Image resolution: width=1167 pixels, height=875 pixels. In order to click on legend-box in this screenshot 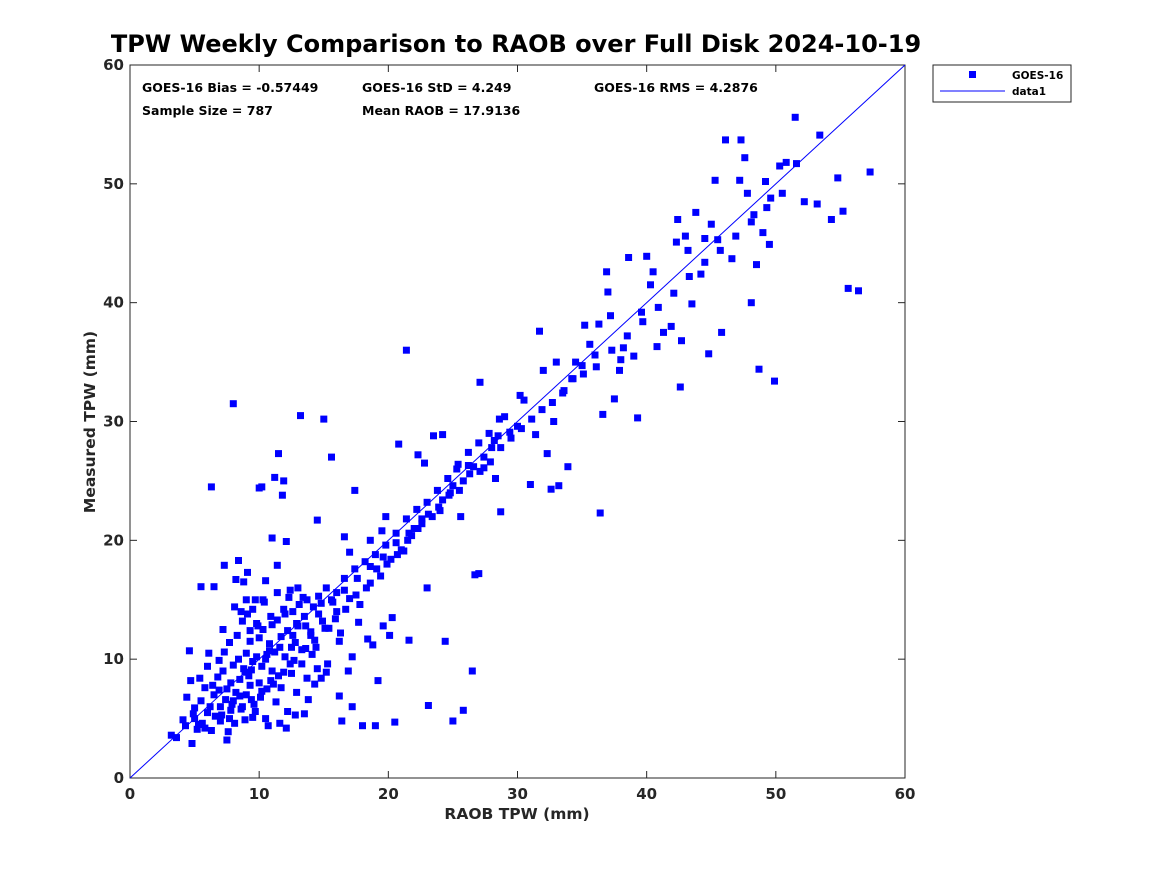, I will do `click(1002, 83)`.